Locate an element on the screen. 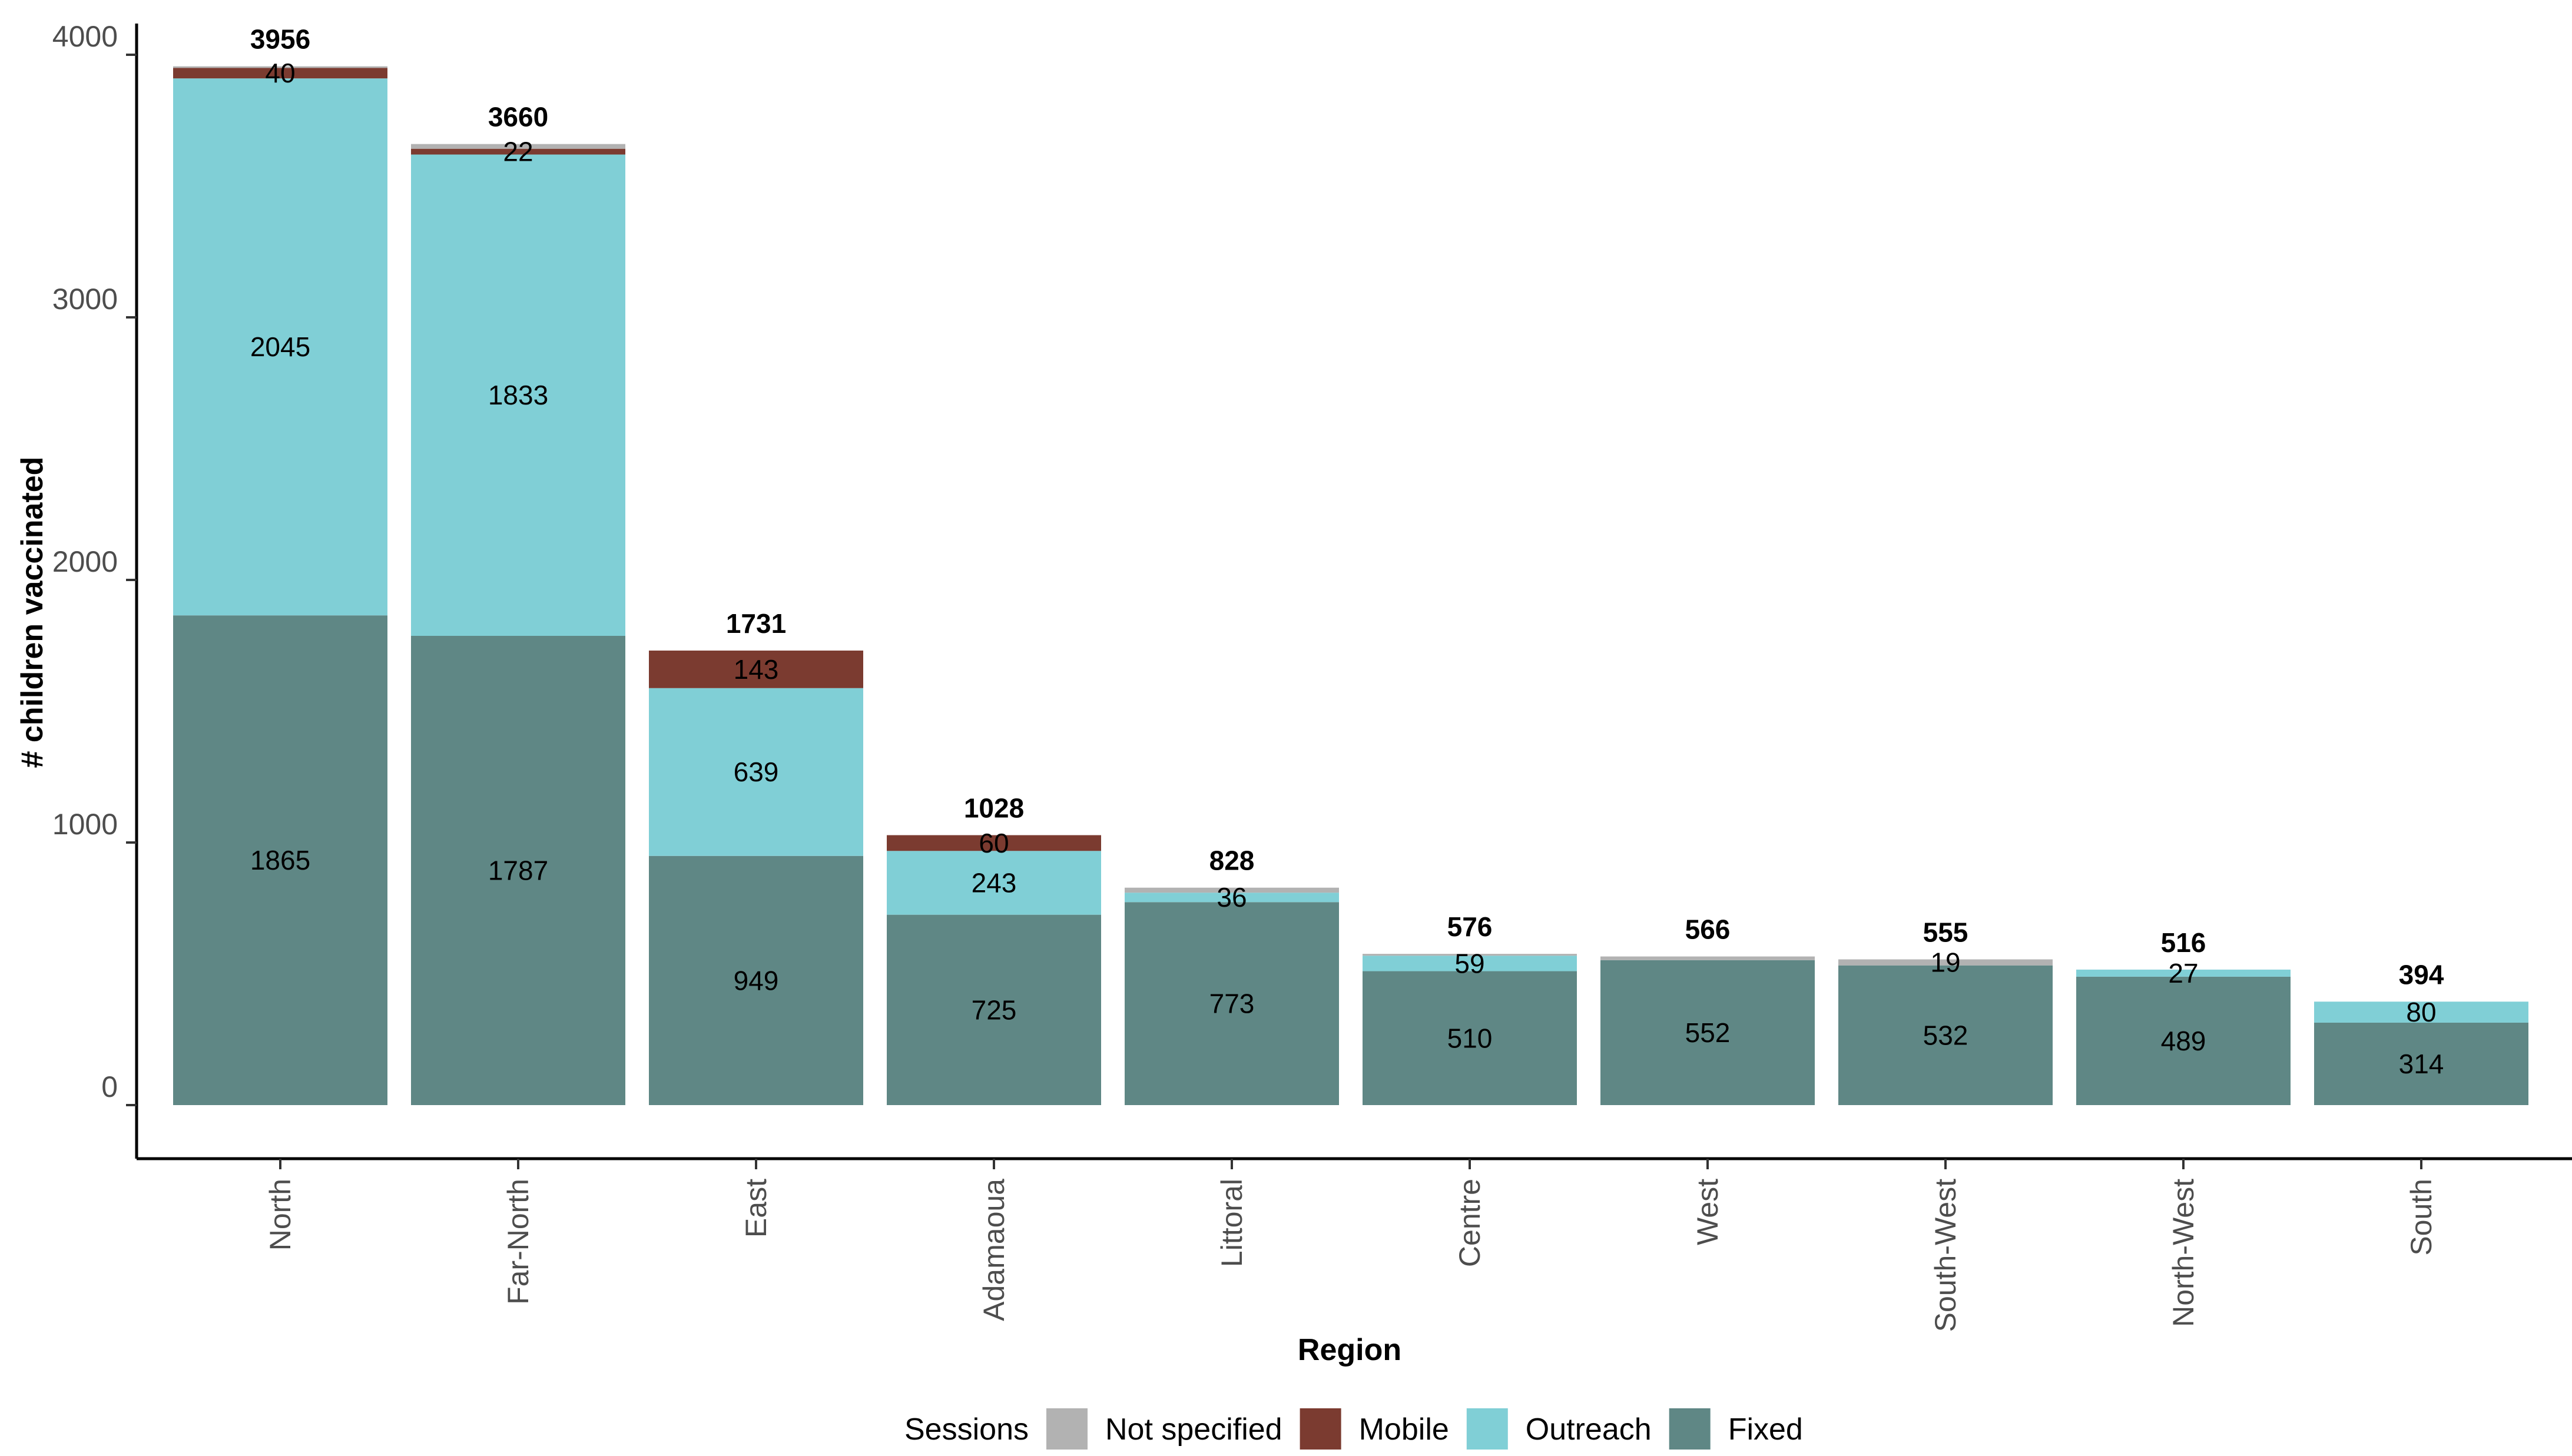 This screenshot has height=1456, width=2572. y-tick-label-2000: 2000 is located at coordinates (85, 562).